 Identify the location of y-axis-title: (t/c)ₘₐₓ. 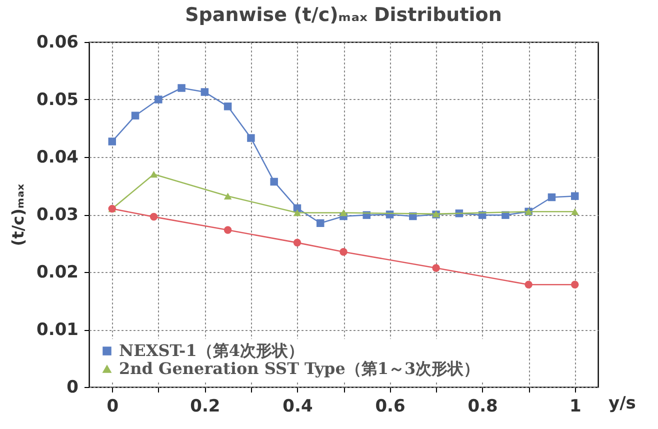
(18, 215).